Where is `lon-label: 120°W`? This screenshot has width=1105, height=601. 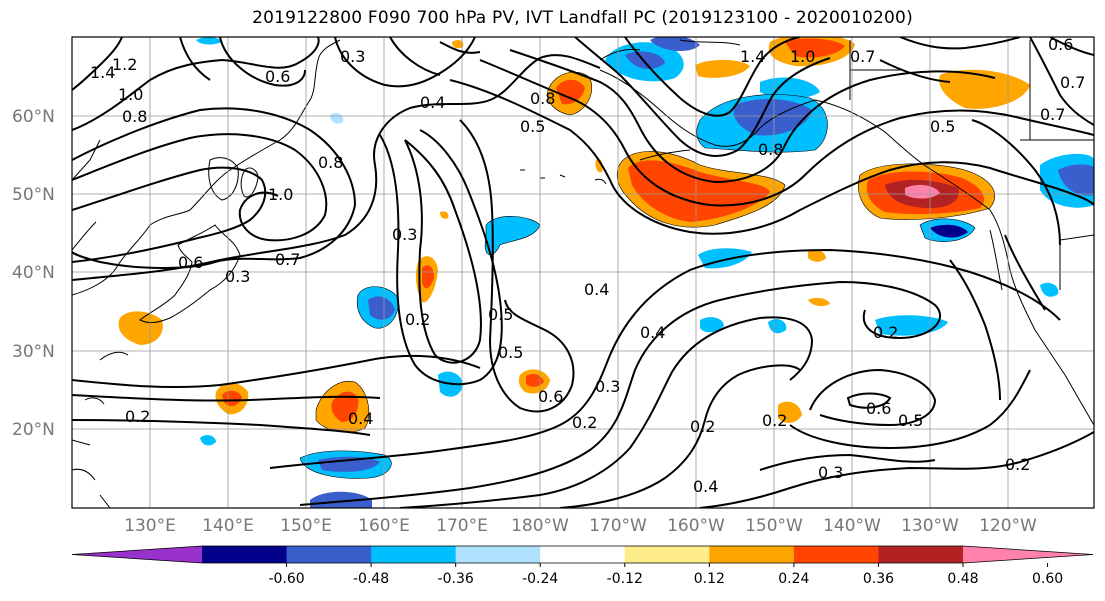
lon-label: 120°W is located at coordinates (1008, 526).